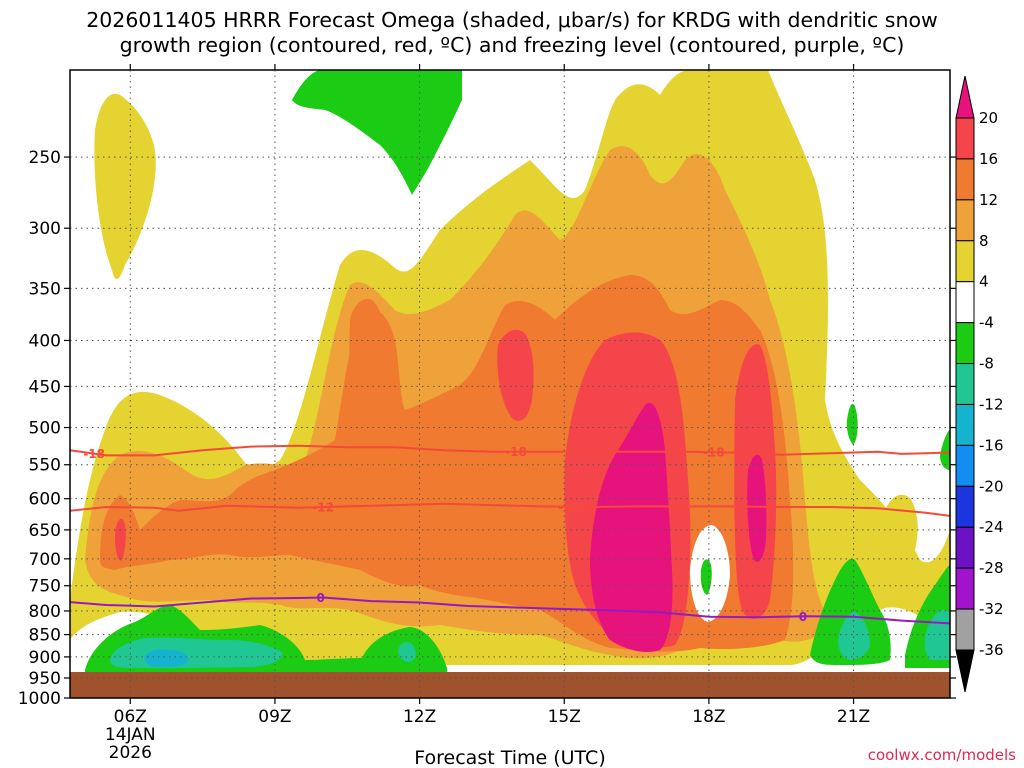 The height and width of the screenshot is (768, 1024). Describe the element at coordinates (991, 650) in the screenshot. I see `colorbar-label-13: -36` at that location.